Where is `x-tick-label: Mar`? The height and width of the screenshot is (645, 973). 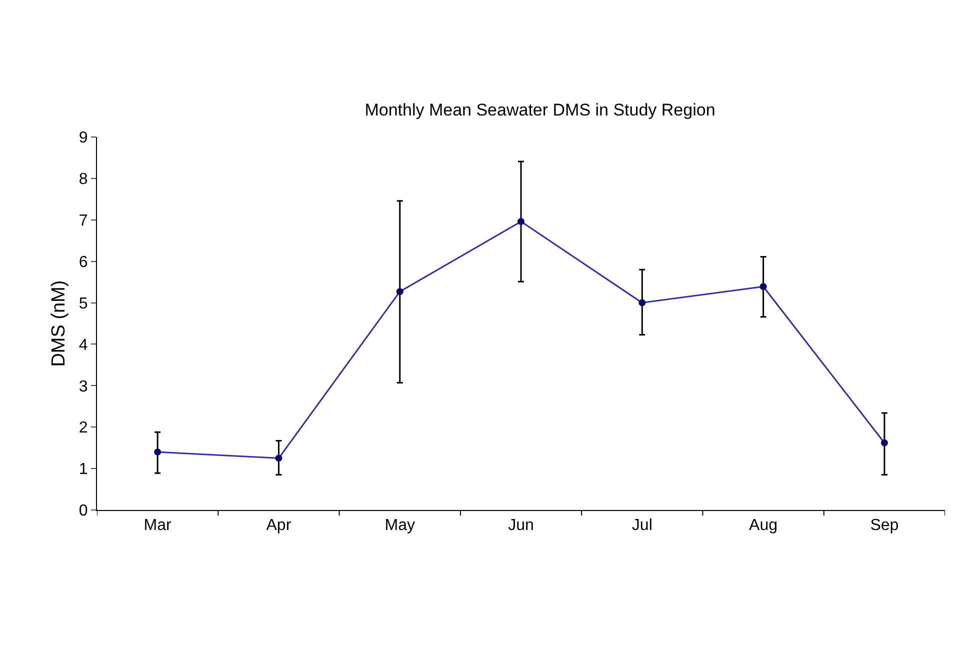
x-tick-label: Mar is located at coordinates (158, 525).